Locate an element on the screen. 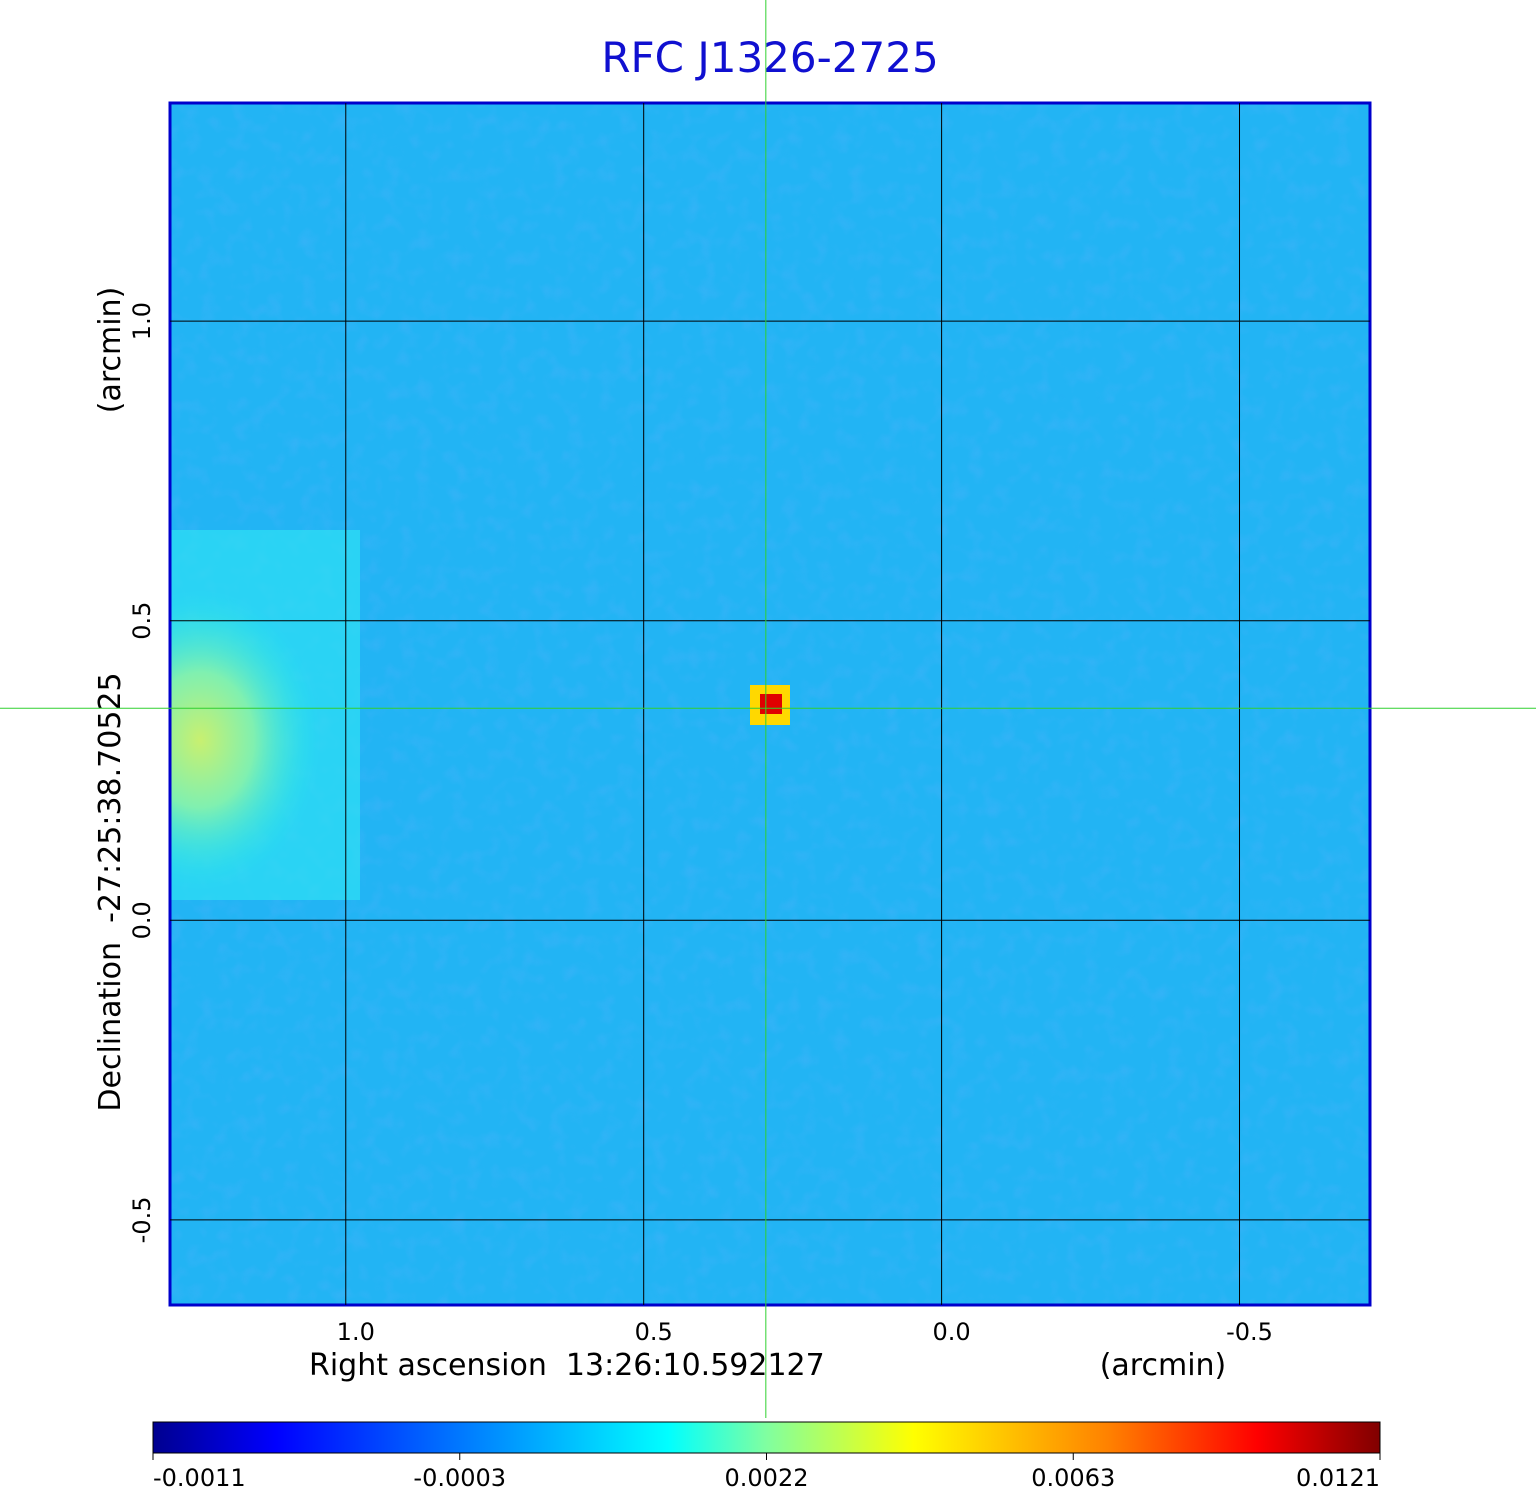  colorbar-tick-label: -0.0011 is located at coordinates (199, 1478).